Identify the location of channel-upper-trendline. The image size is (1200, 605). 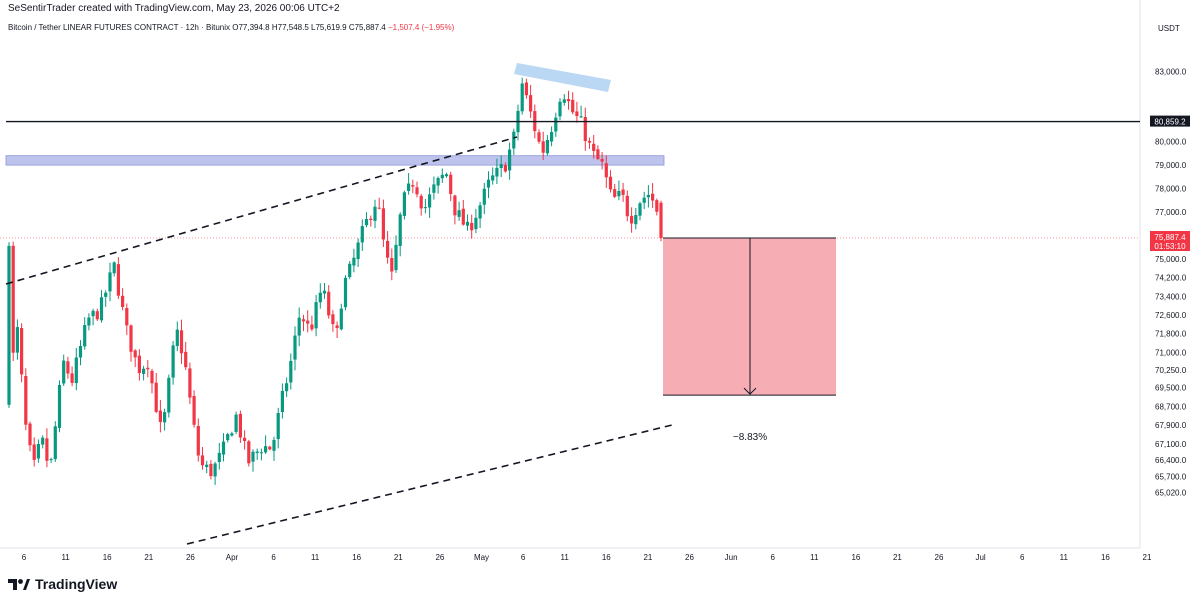
(261, 210).